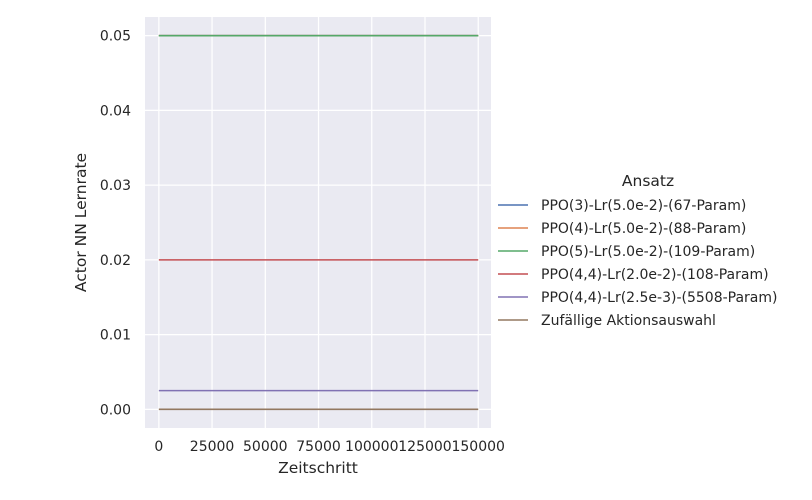  What do you see at coordinates (424, 447) in the screenshot?
I see `x-tick-label: 125000` at bounding box center [424, 447].